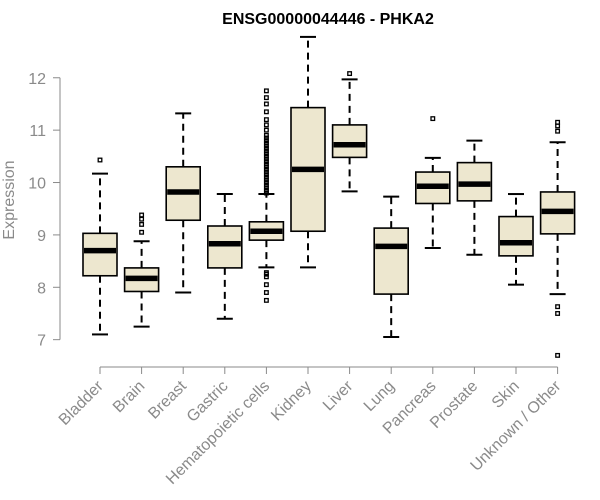 This screenshot has height=500, width=600. I want to click on y-tick-label: 7, so click(41, 341).